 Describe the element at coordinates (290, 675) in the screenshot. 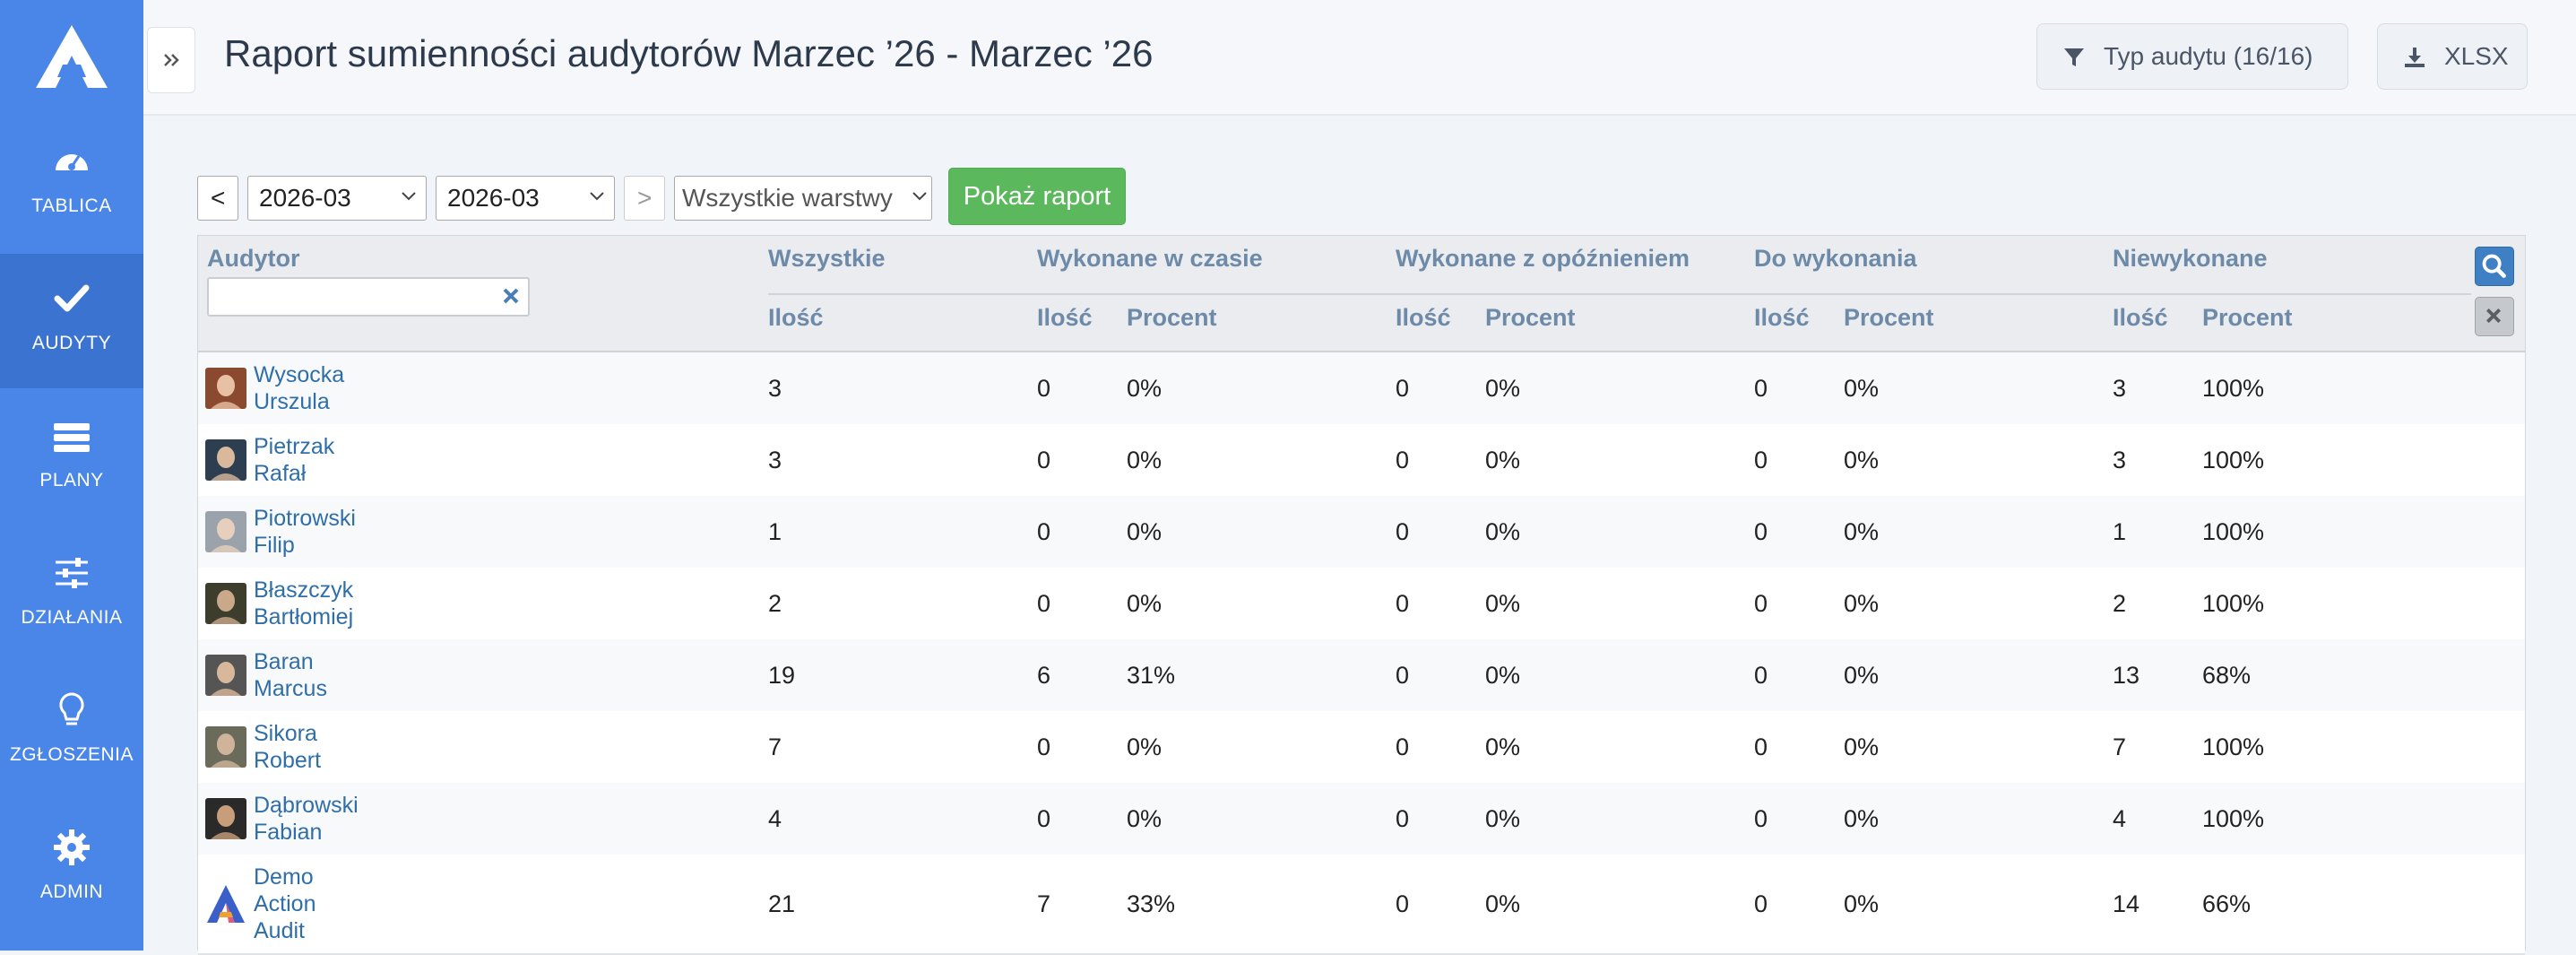

I see `auditor-name-link: Baran Marcus` at that location.